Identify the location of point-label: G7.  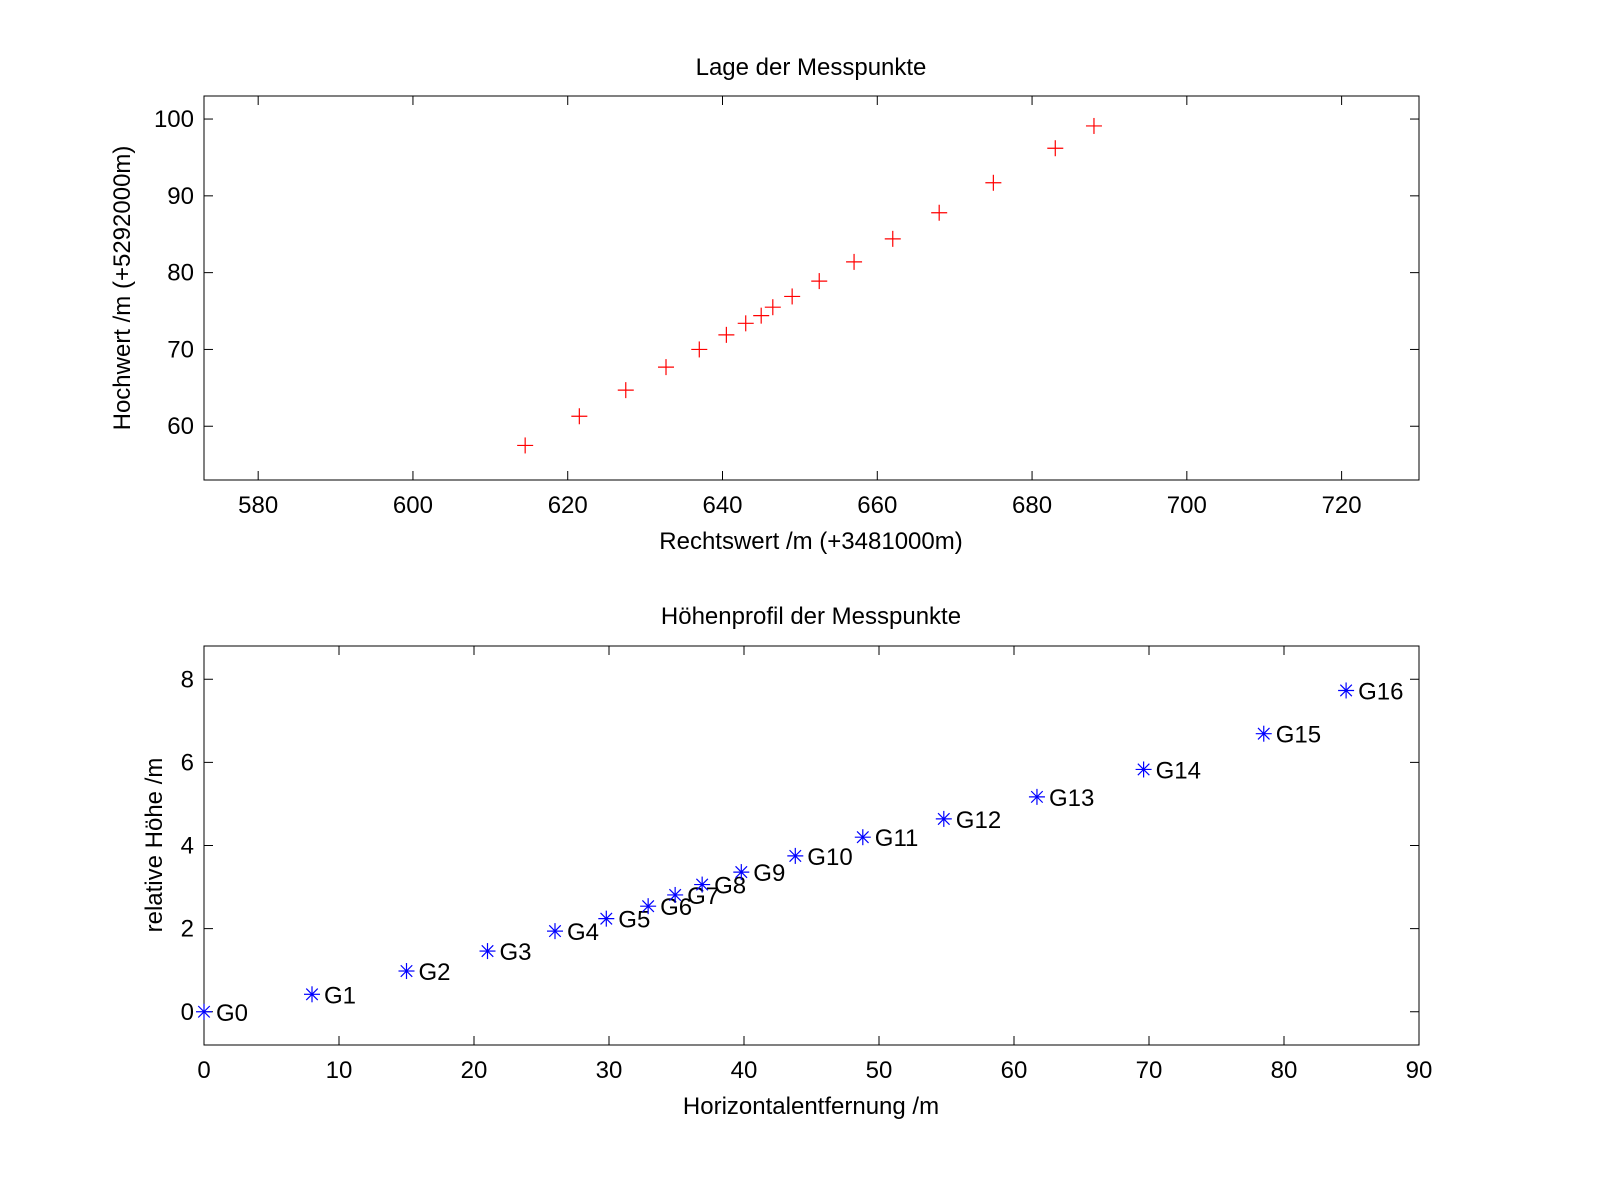
(703, 896).